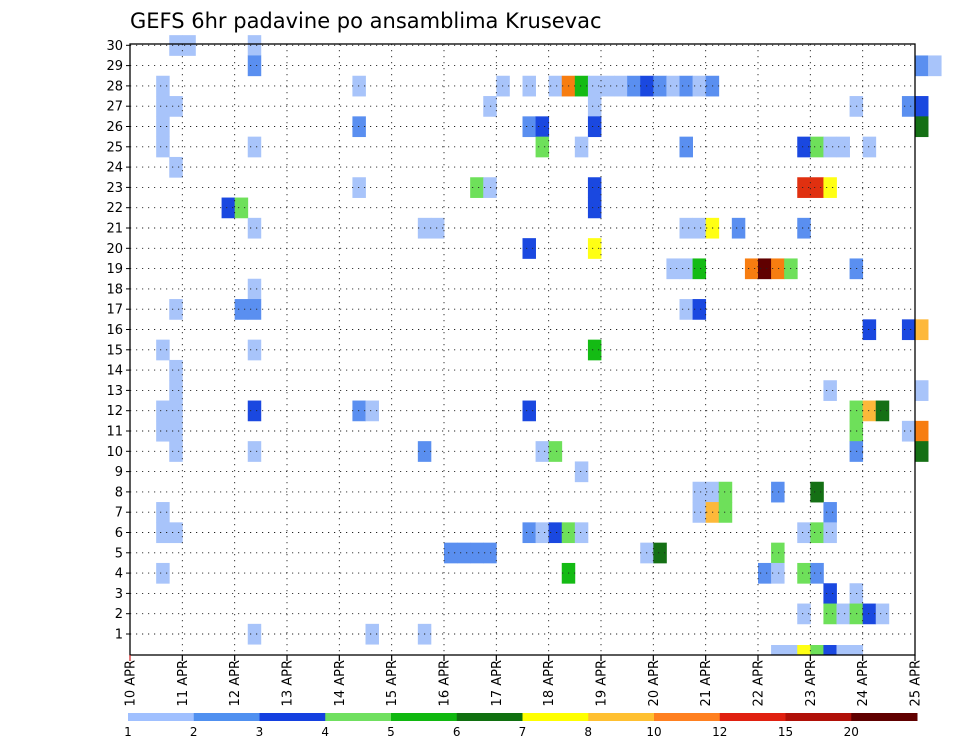 This screenshot has height=742, width=960. I want to click on y-tick-label: 15, so click(114, 350).